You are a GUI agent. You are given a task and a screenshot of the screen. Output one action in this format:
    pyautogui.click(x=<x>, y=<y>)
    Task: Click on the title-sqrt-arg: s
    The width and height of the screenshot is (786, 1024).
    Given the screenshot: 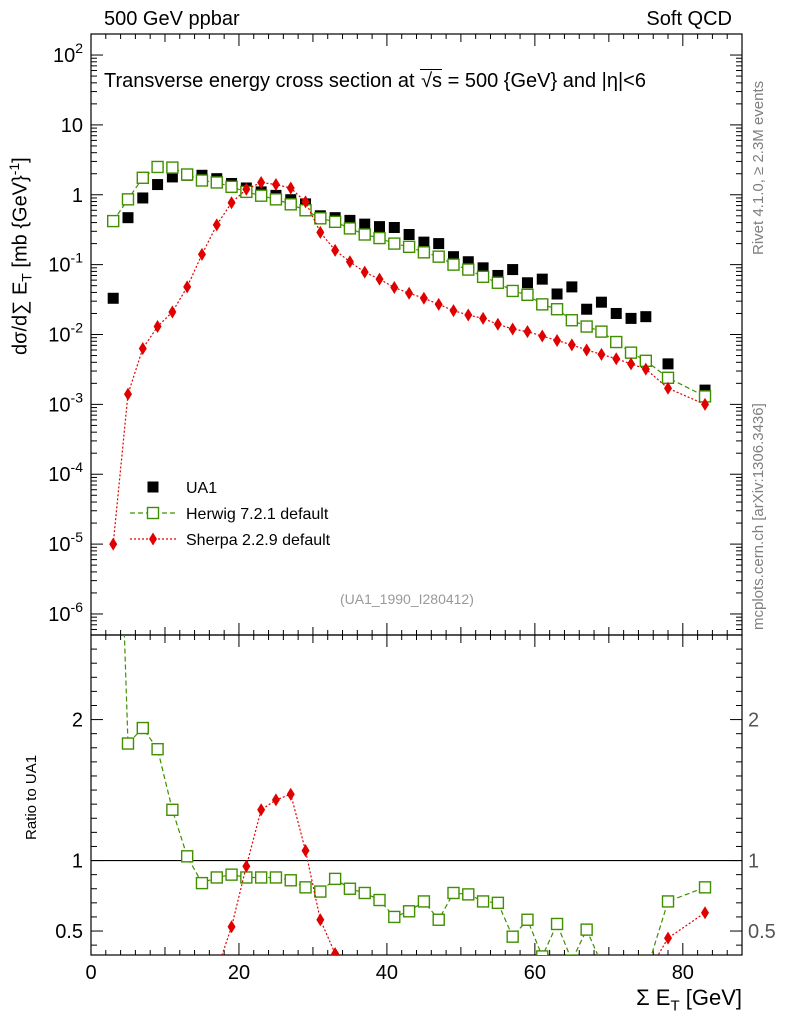 What is the action you would take?
    pyautogui.click(x=437, y=80)
    